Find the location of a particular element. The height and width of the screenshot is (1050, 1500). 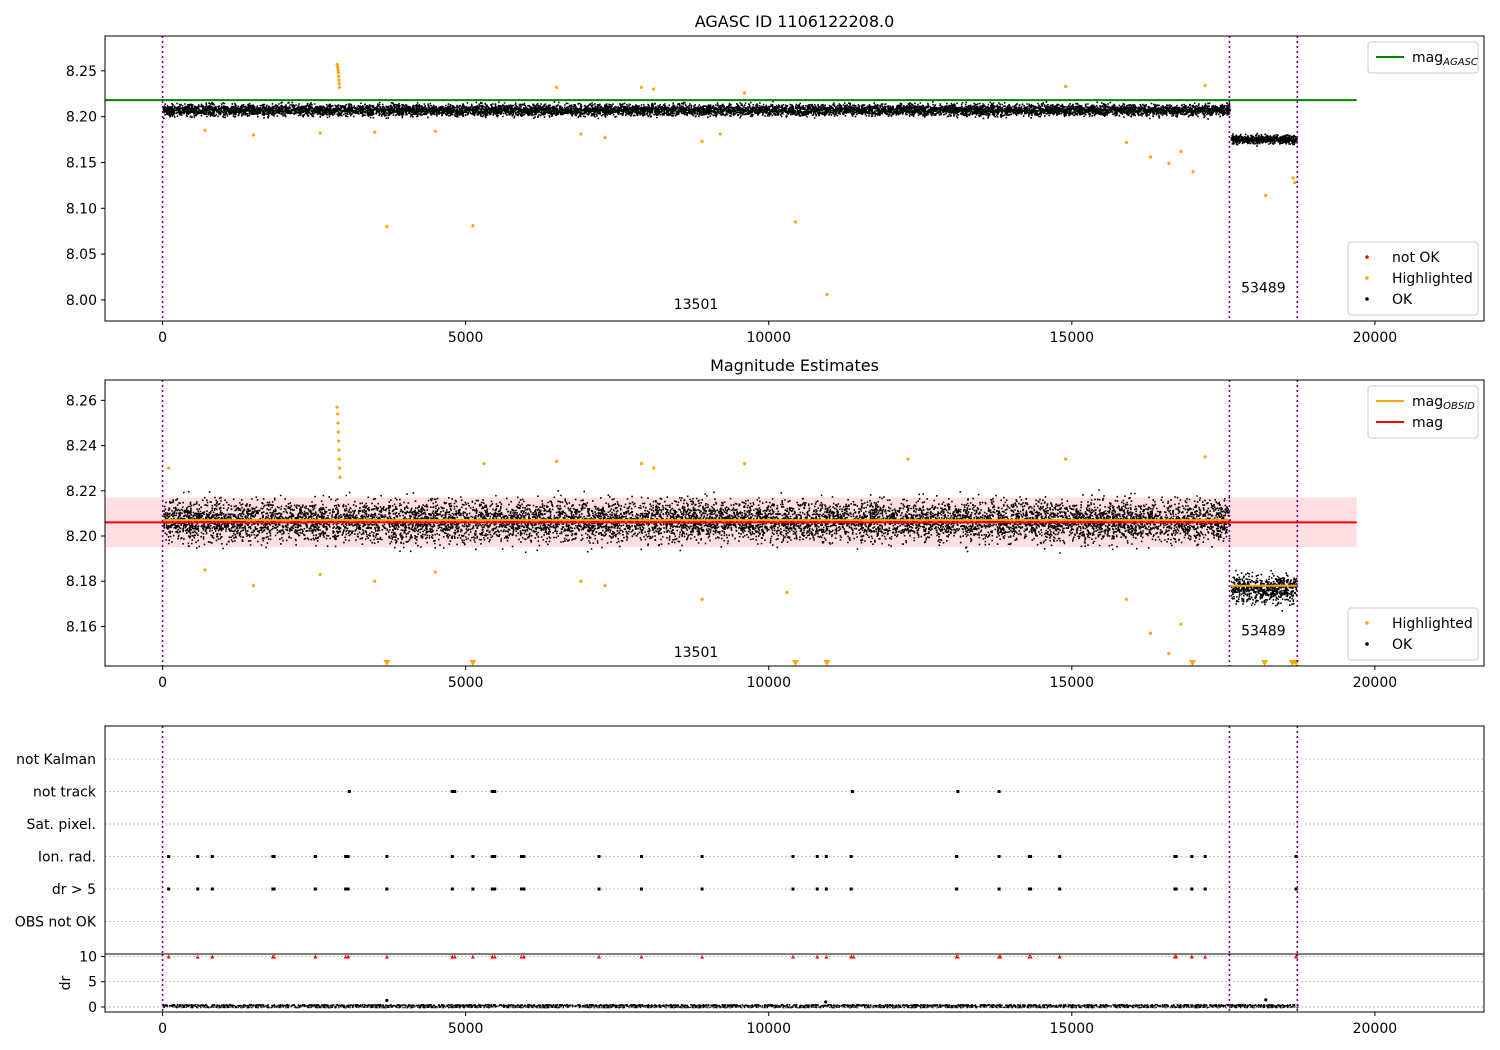

legend-label-text: Highlighted is located at coordinates (1432, 279).